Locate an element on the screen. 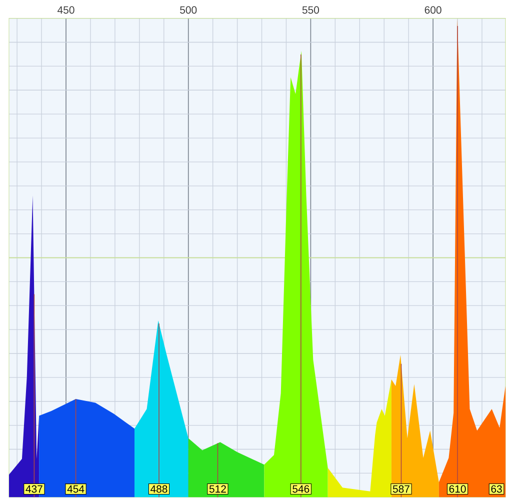 The image size is (506, 502). ref-line-label: 437 is located at coordinates (34, 489).